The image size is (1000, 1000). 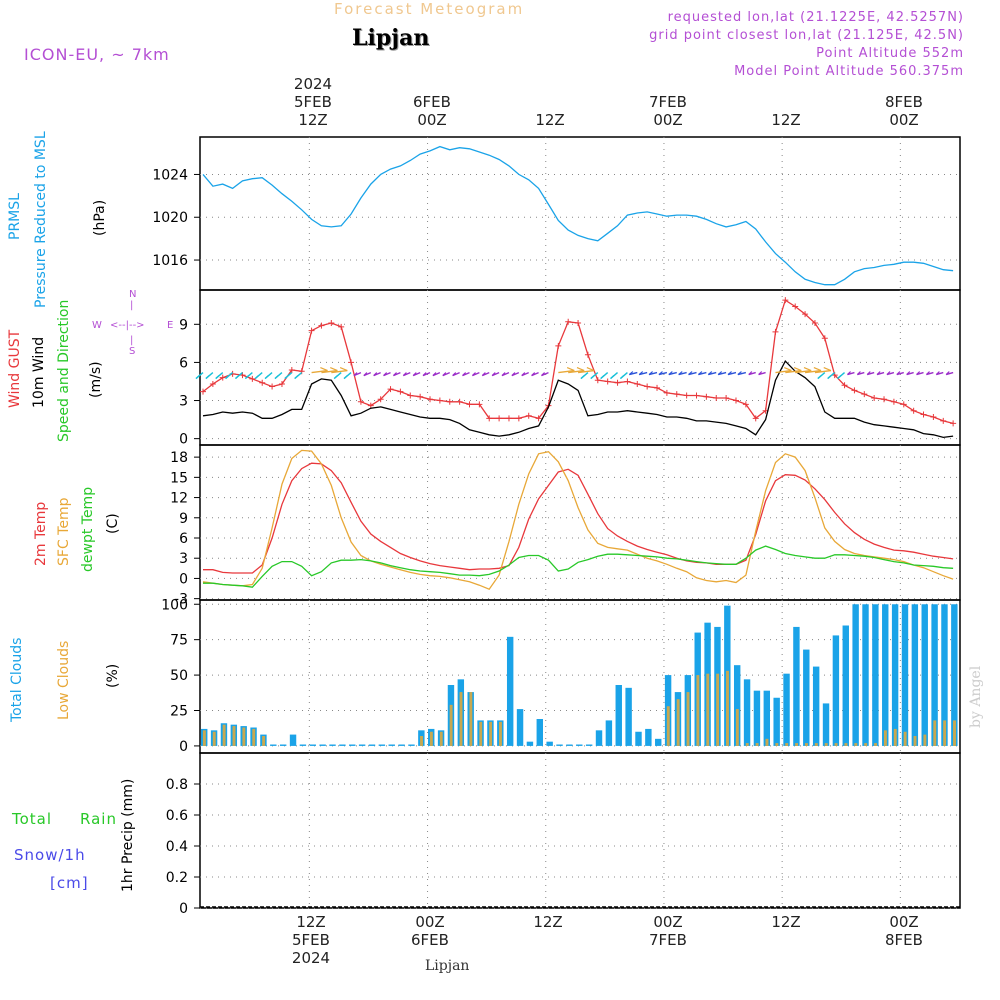 I want to click on compass-bar-top: |, so click(x=132, y=305).